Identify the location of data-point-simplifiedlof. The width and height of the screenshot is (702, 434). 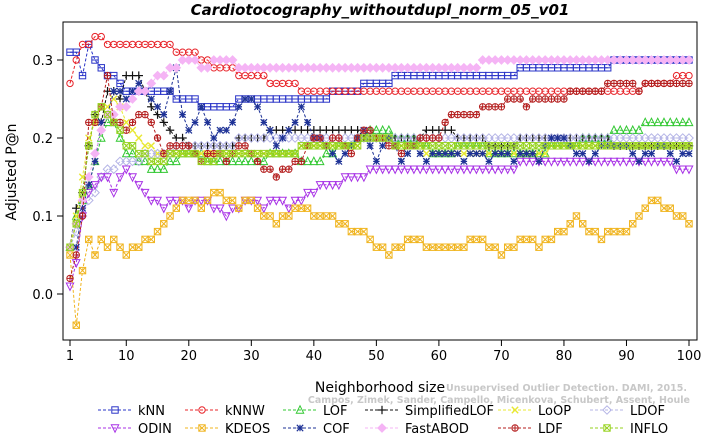
(451, 130).